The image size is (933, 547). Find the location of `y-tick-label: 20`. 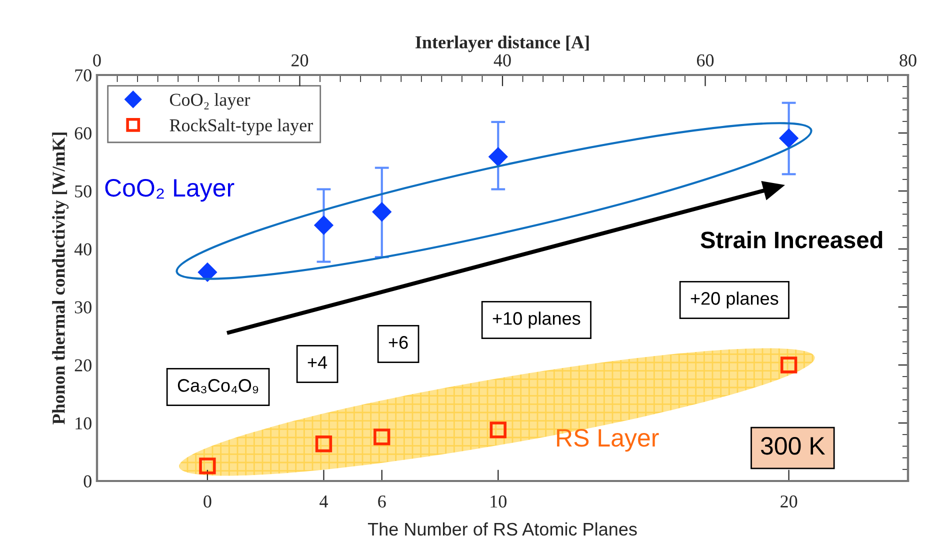

y-tick-label: 20 is located at coordinates (83, 365).